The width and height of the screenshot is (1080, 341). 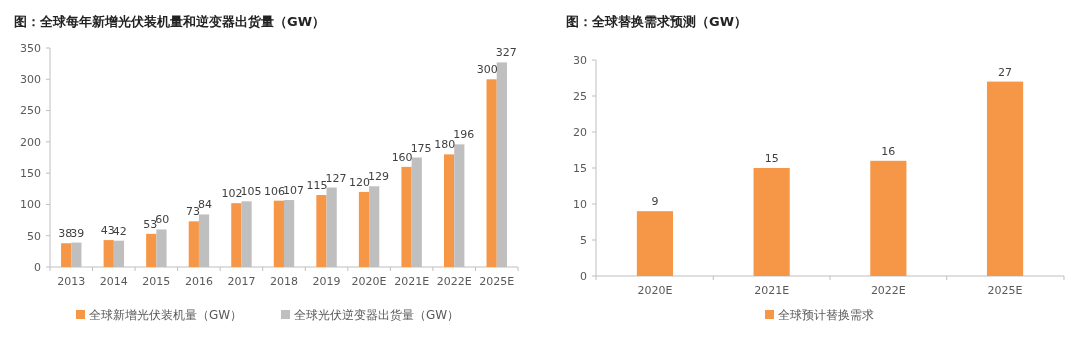 What do you see at coordinates (113, 281) in the screenshot?
I see `x-tick-label: 2014` at bounding box center [113, 281].